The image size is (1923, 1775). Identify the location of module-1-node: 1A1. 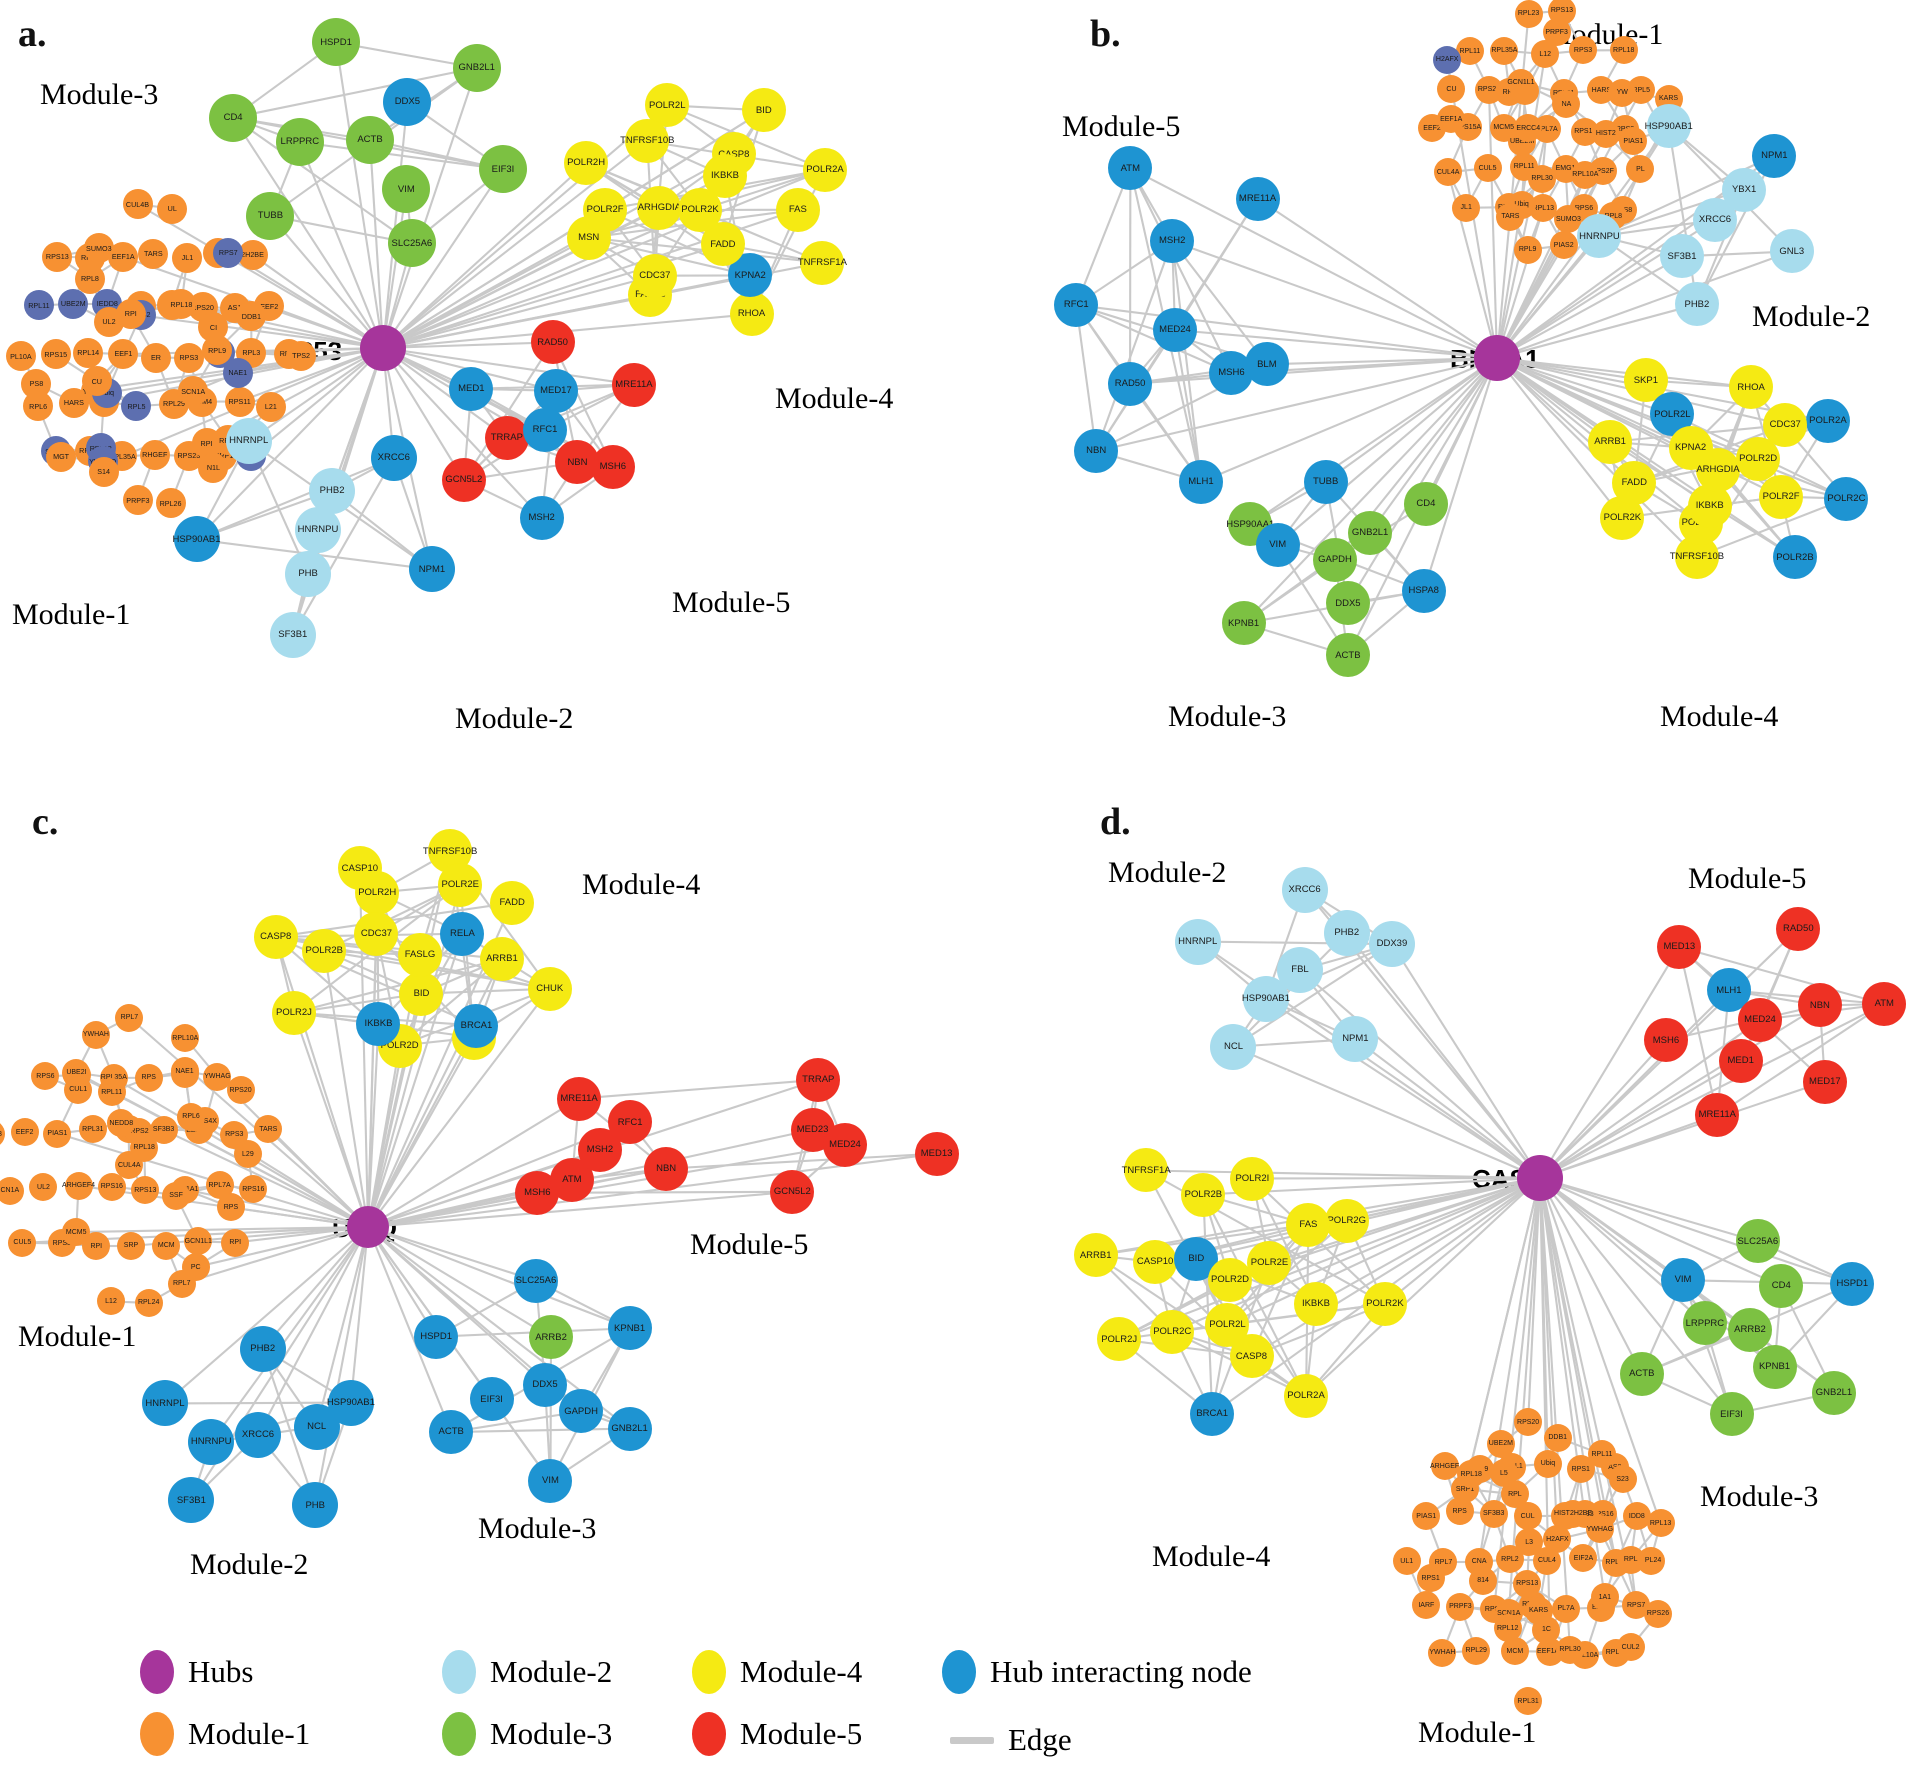
(1604, 1597).